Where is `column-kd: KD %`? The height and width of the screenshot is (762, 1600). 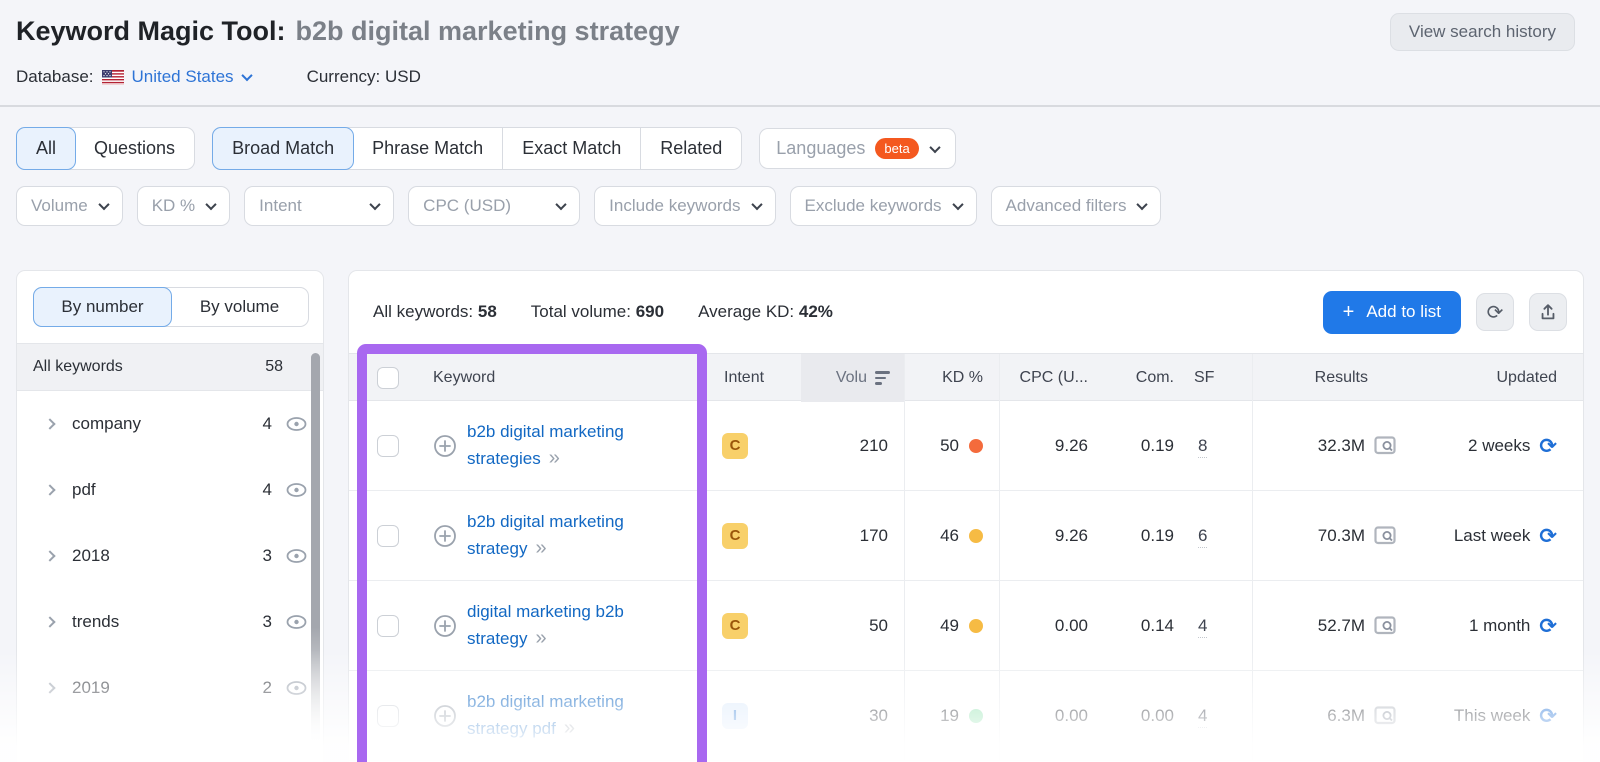
column-kd: KD % is located at coordinates (951, 378).